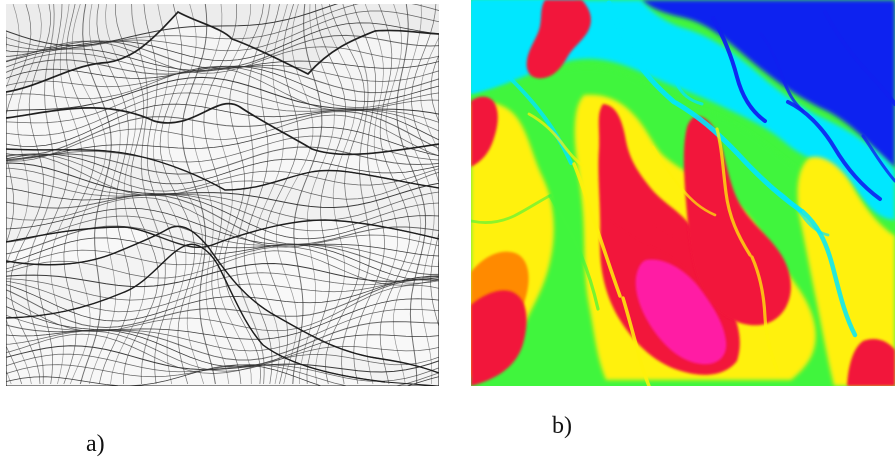  What do you see at coordinates (95, 444) in the screenshot?
I see `caption-a: a)` at bounding box center [95, 444].